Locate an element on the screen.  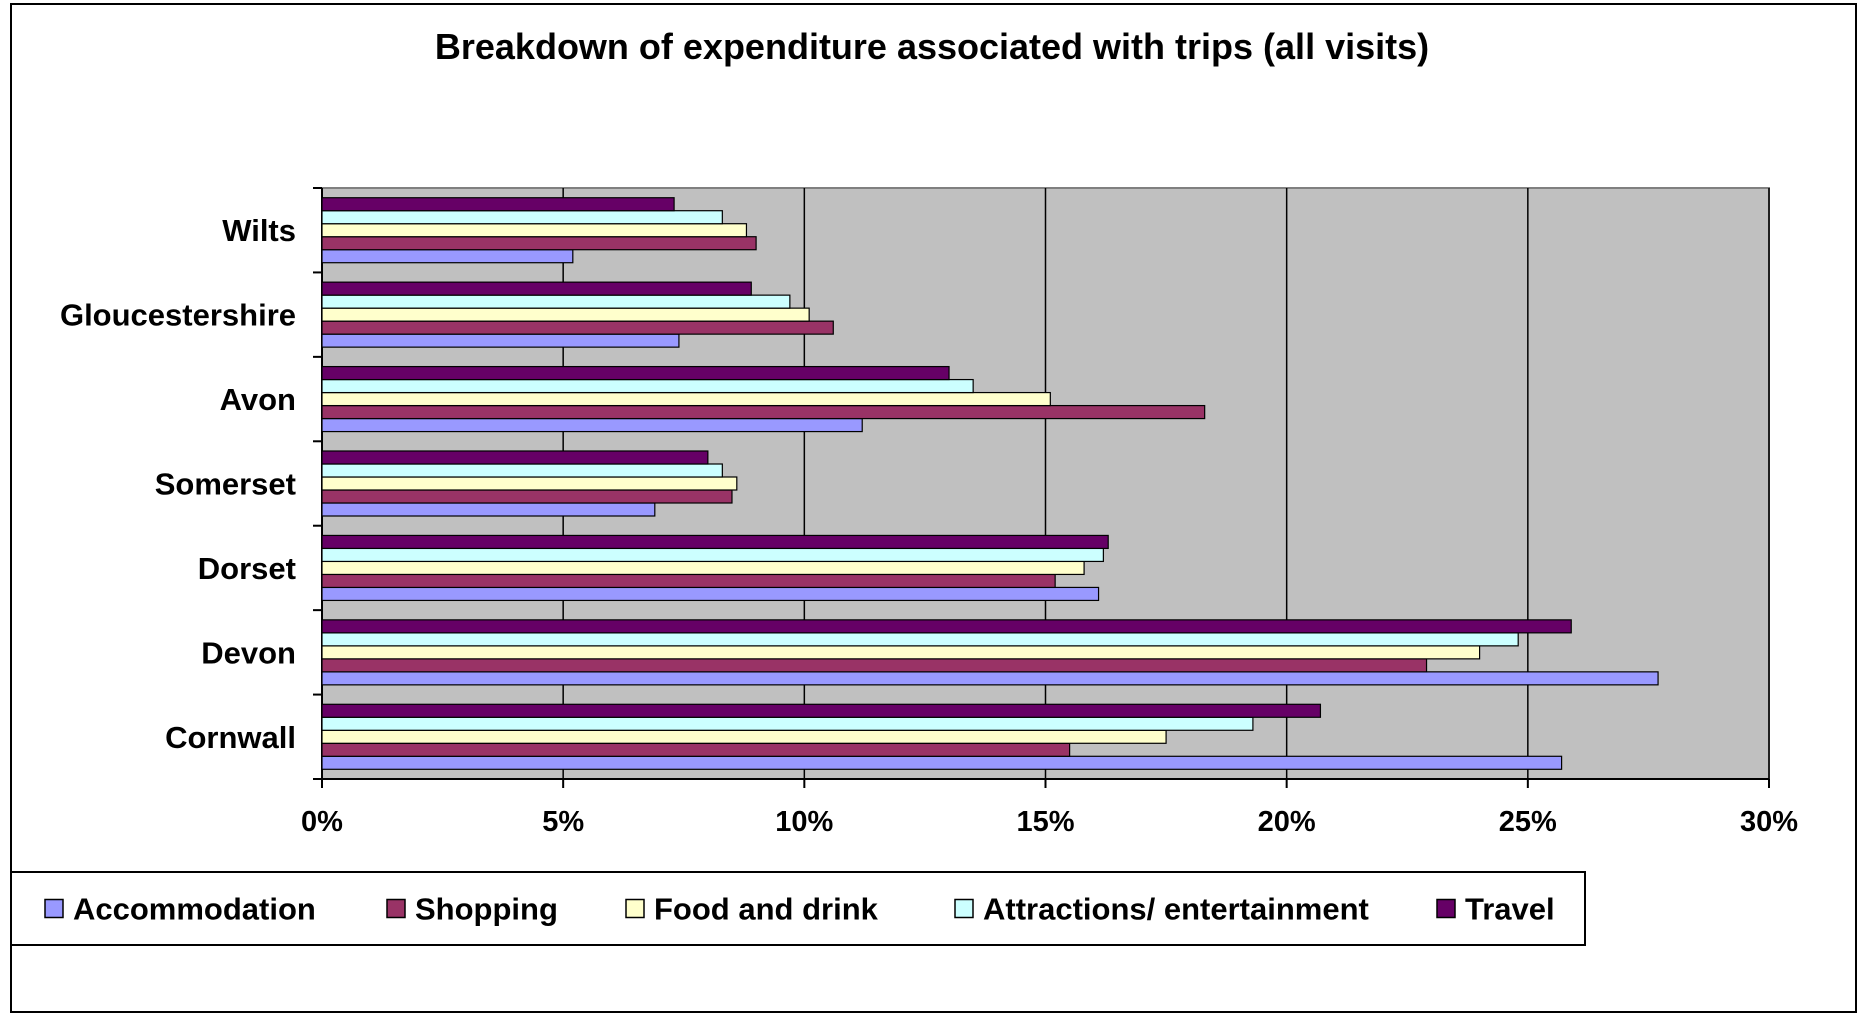
bar-cornwall-attractions-entertainment is located at coordinates (787, 723).